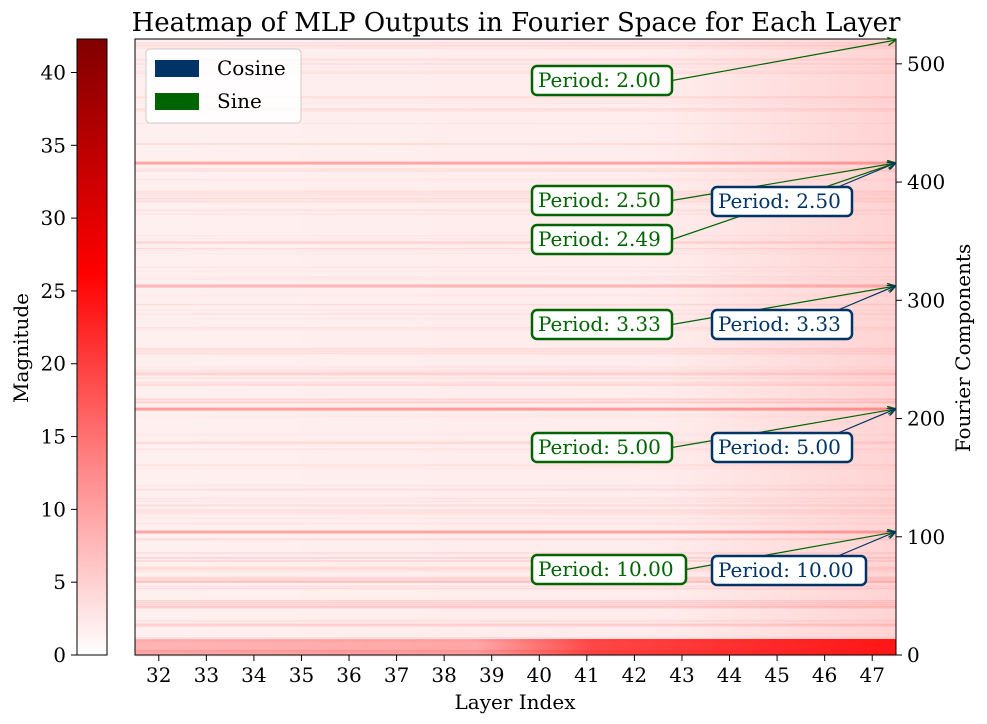 The image size is (987, 724). Describe the element at coordinates (251, 68) in the screenshot. I see `legend-cosine-label: Cosine` at that location.